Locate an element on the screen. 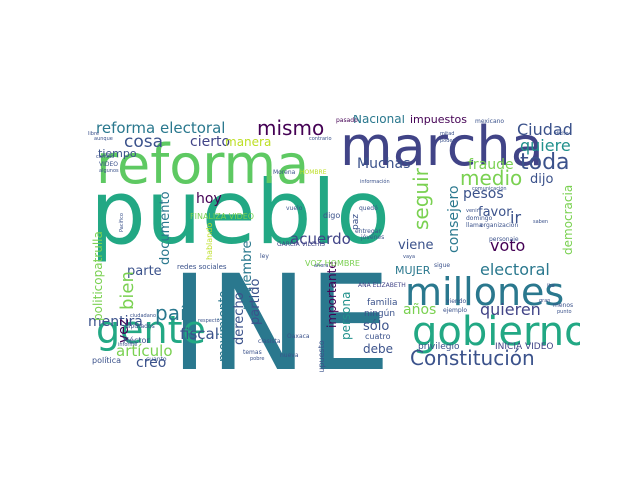 The width and height of the screenshot is (640, 480). word-vaya: vaya is located at coordinates (409, 257).